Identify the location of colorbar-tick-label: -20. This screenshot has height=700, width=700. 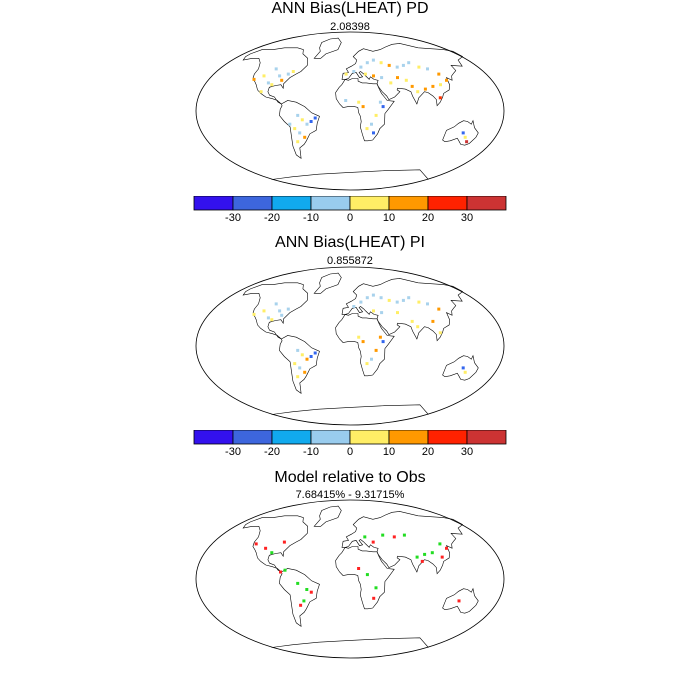
(272, 452).